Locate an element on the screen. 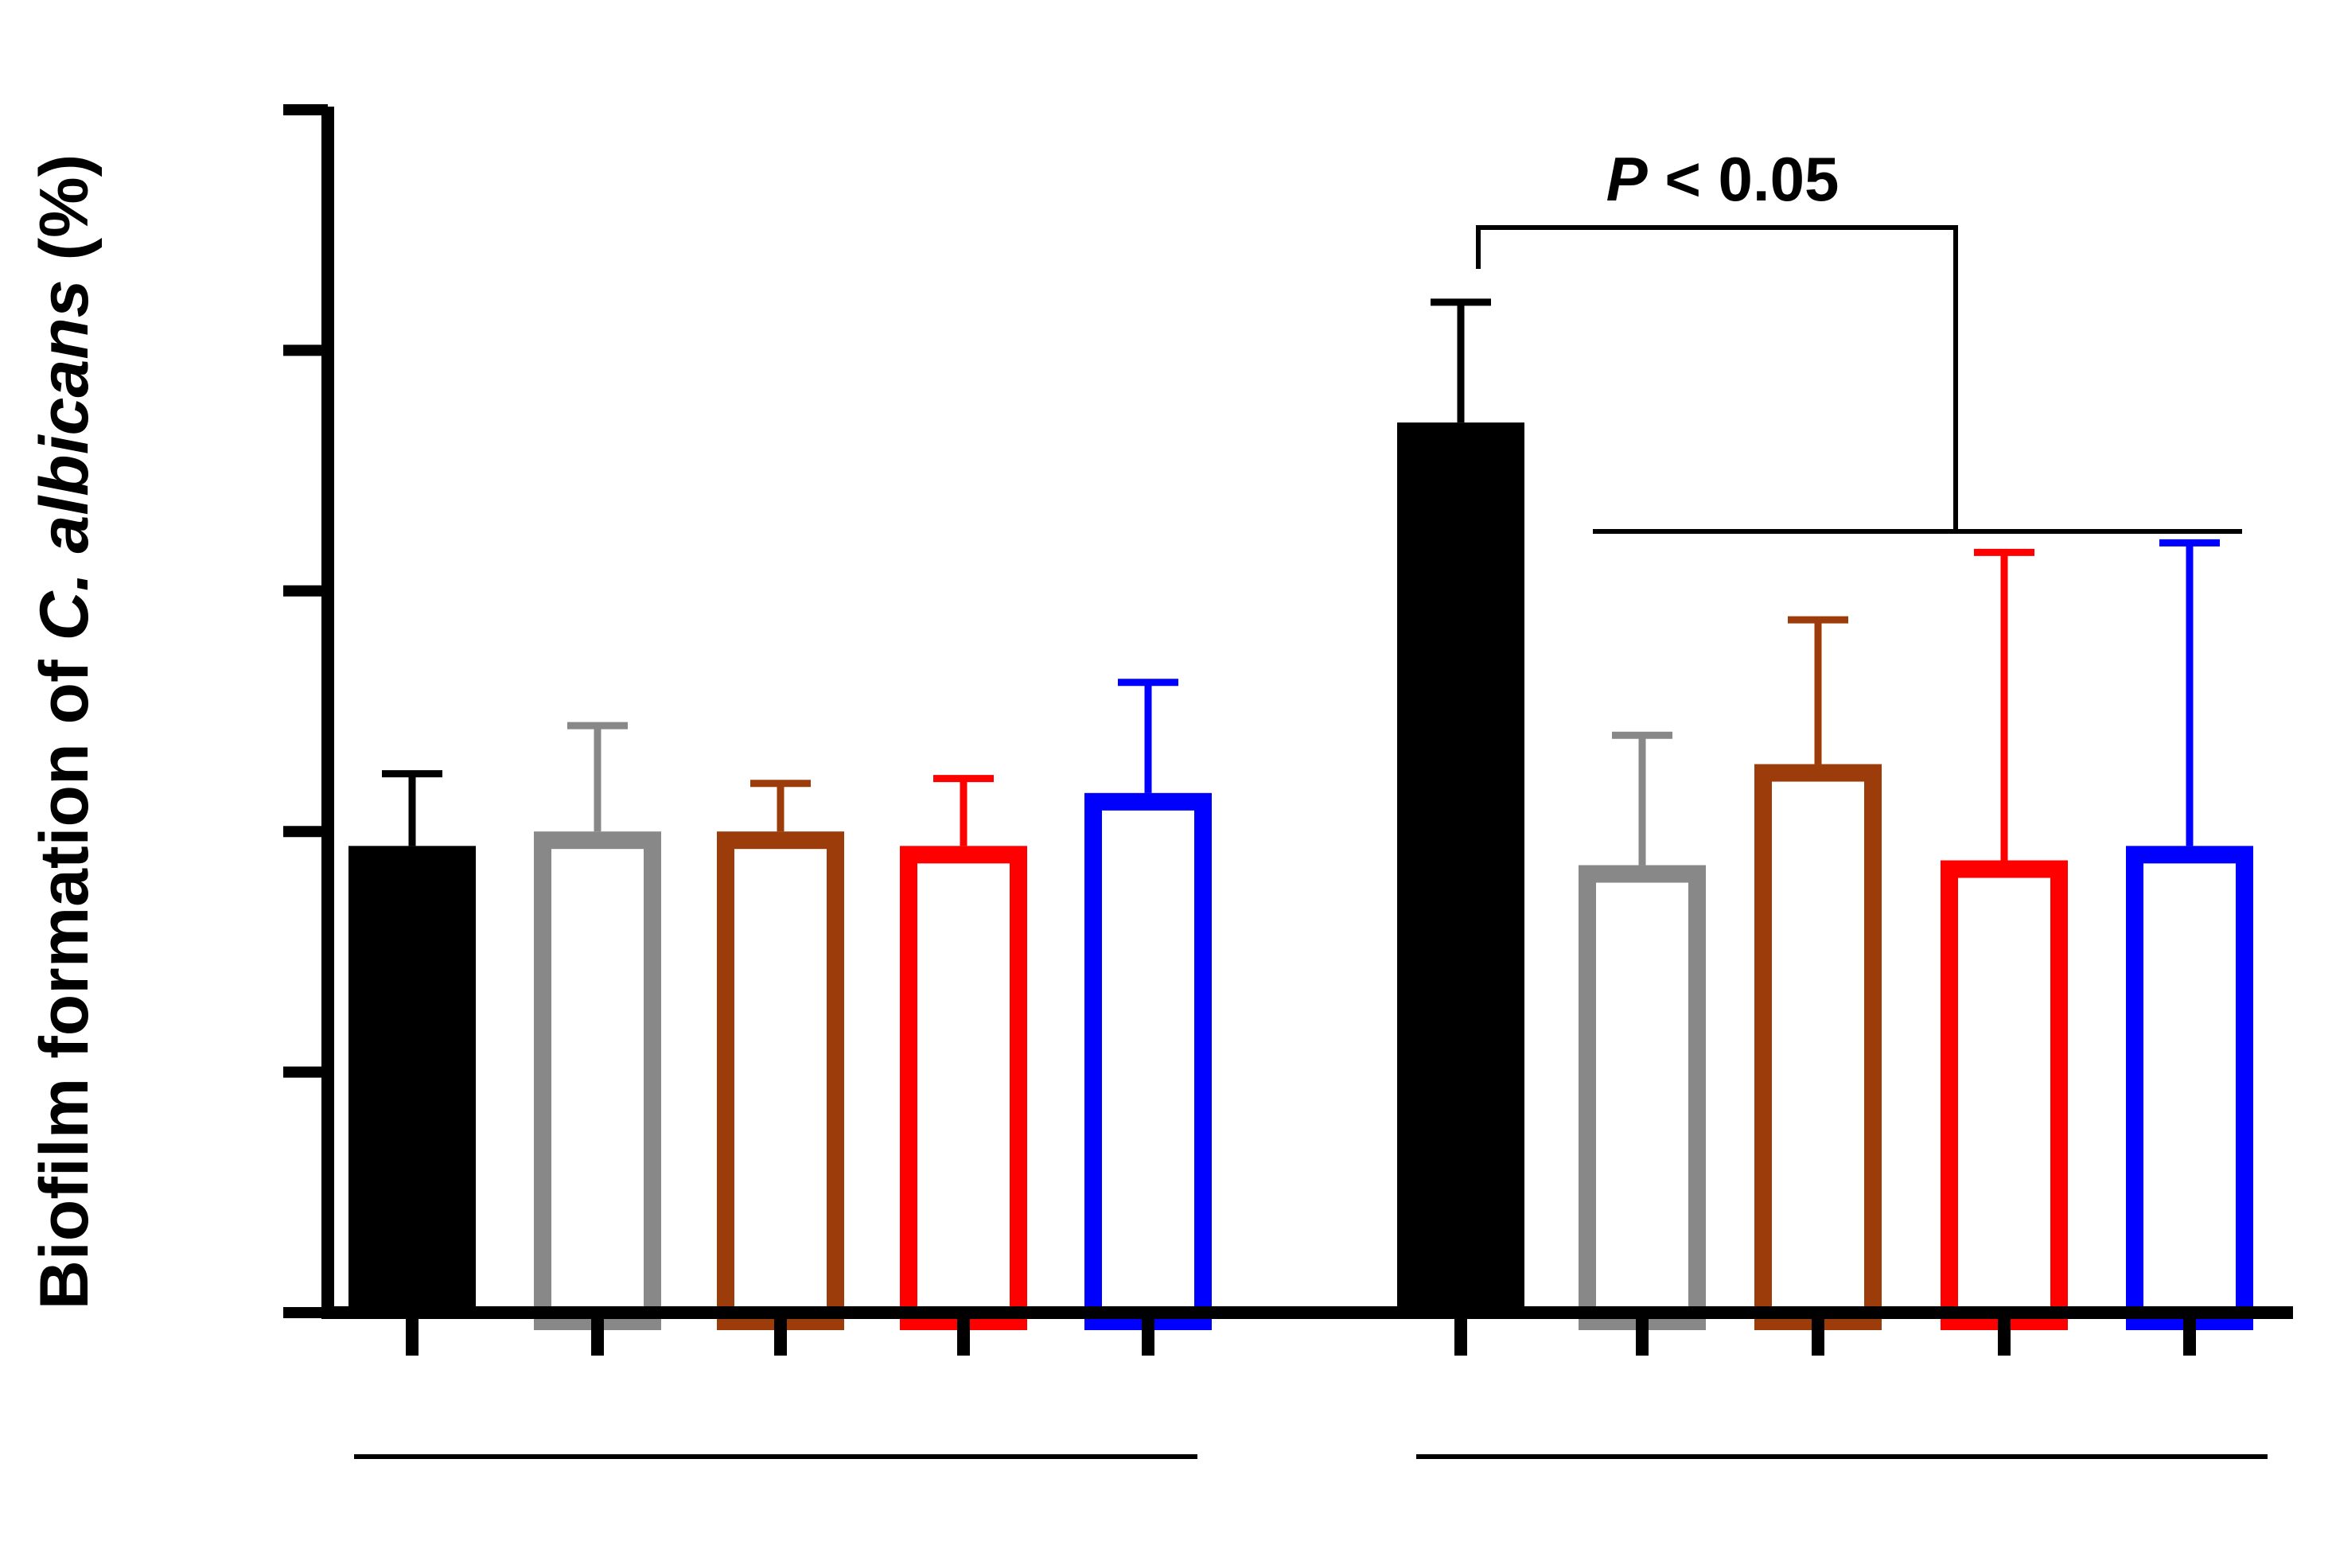  y-axis-label: Biofilm formation of C. albicans (%) is located at coordinates (64, 732).